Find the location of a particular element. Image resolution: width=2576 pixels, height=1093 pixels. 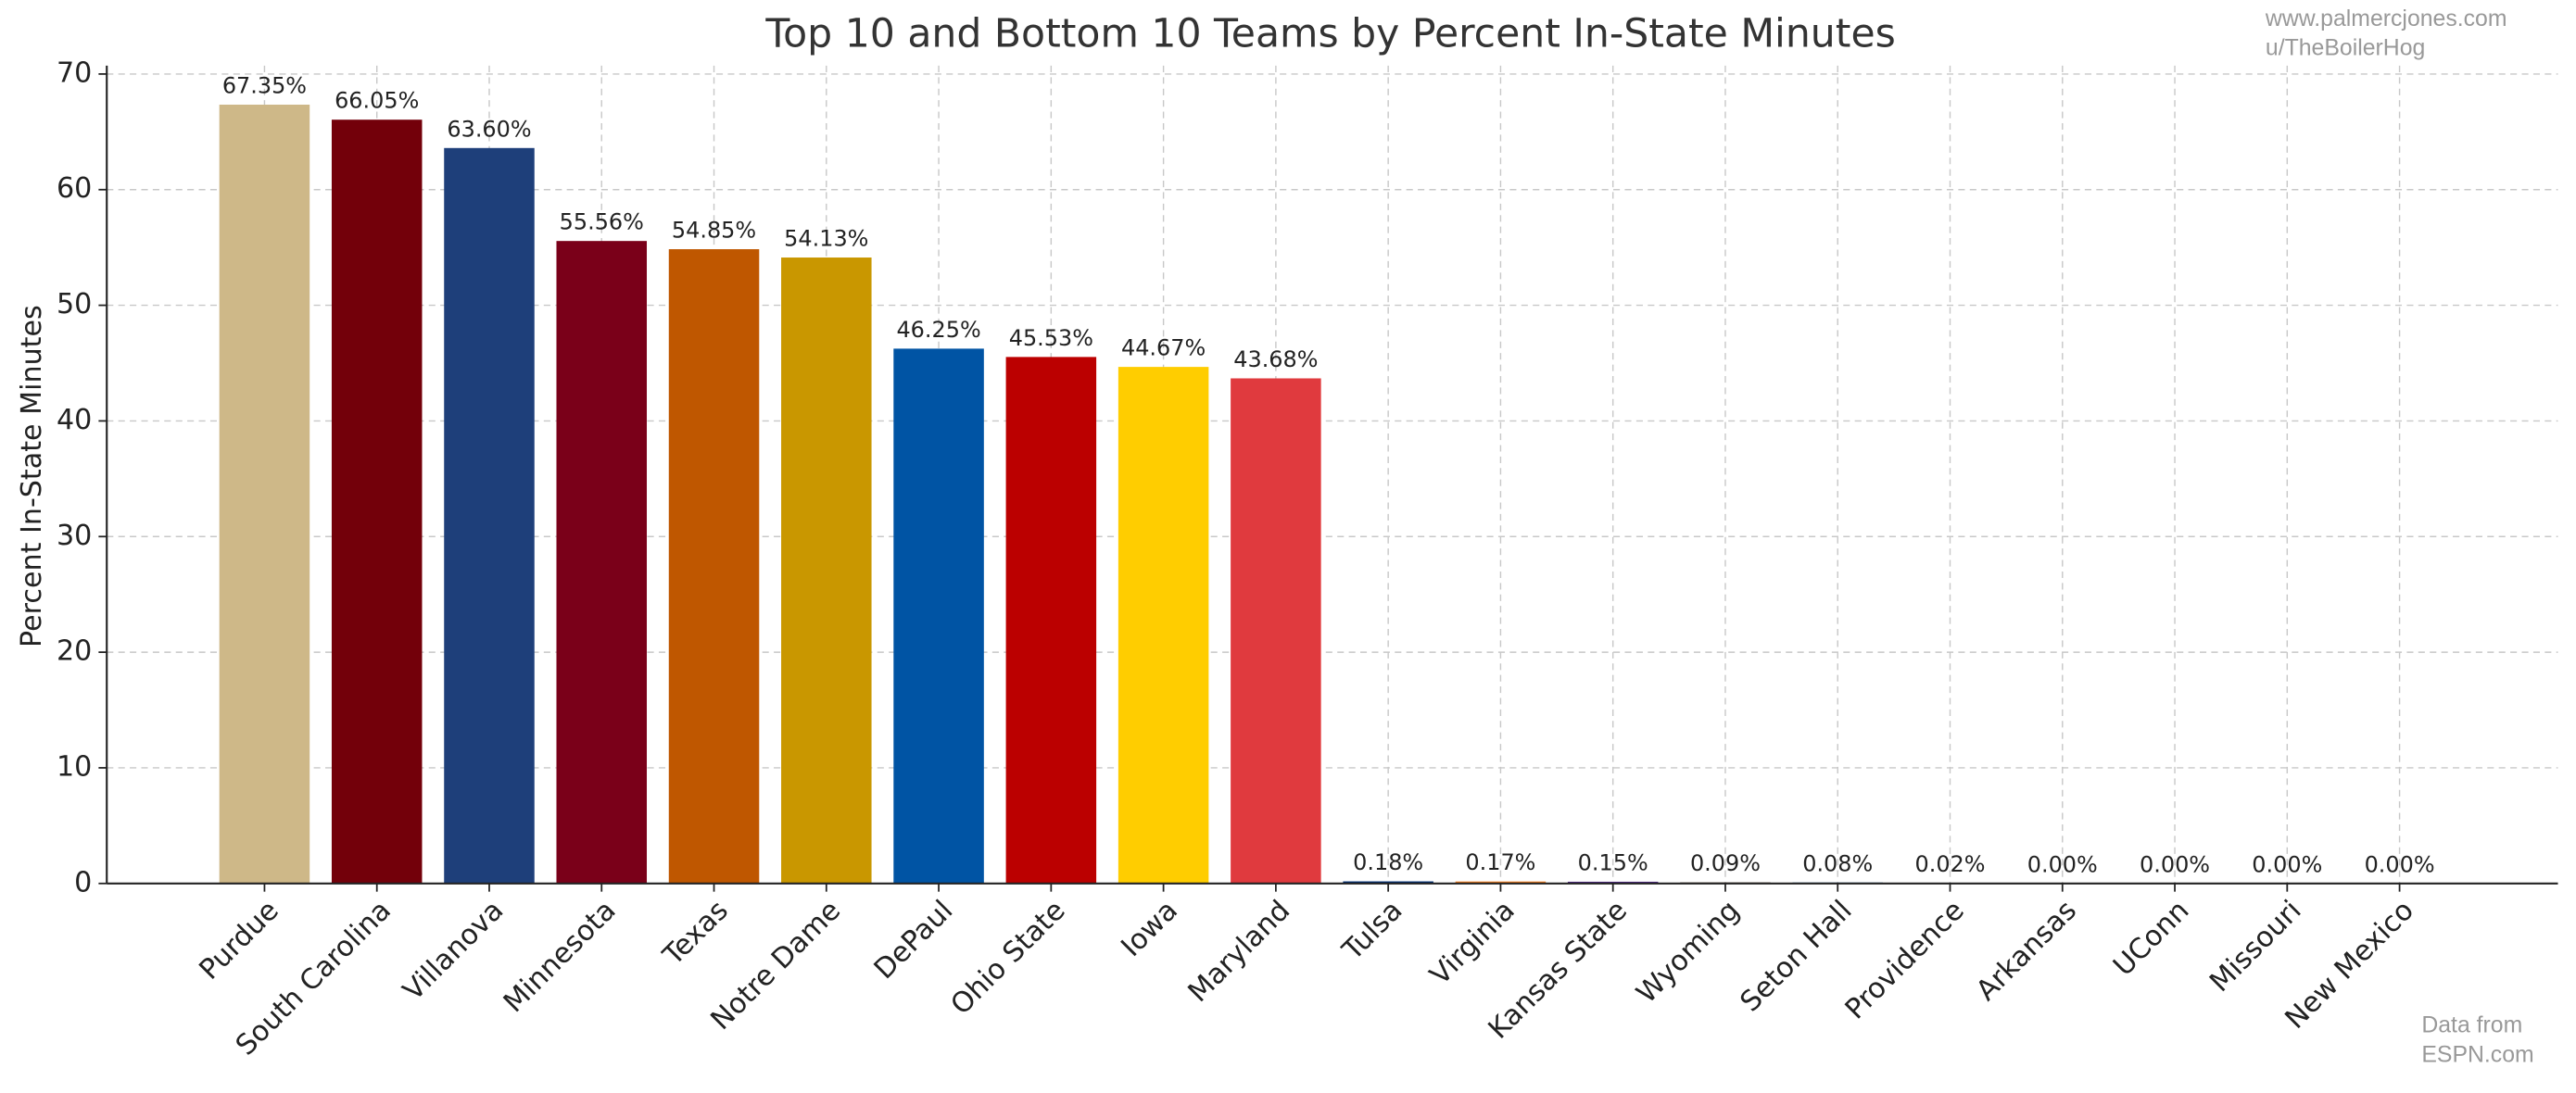

value-label: 0.15% is located at coordinates (1613, 862).